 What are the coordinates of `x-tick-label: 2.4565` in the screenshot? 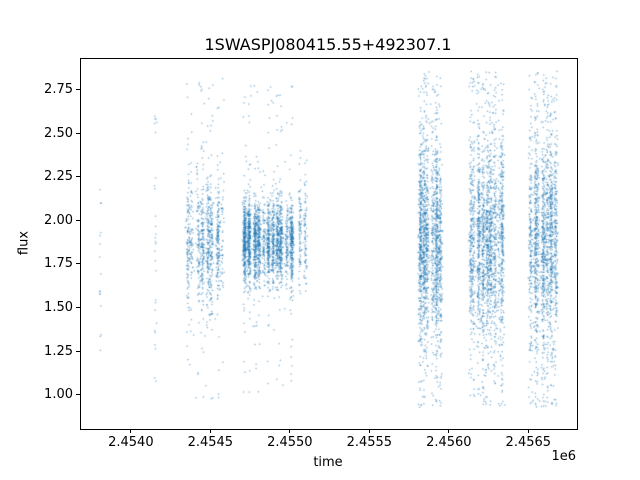 It's located at (528, 442).